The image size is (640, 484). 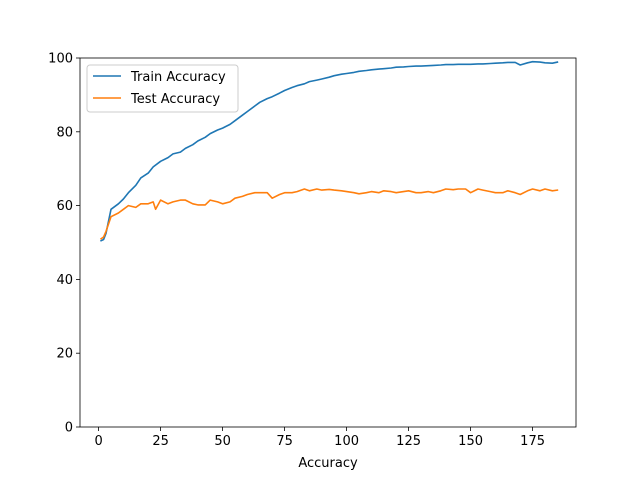 What do you see at coordinates (222, 441) in the screenshot?
I see `x-tick-label: 50` at bounding box center [222, 441].